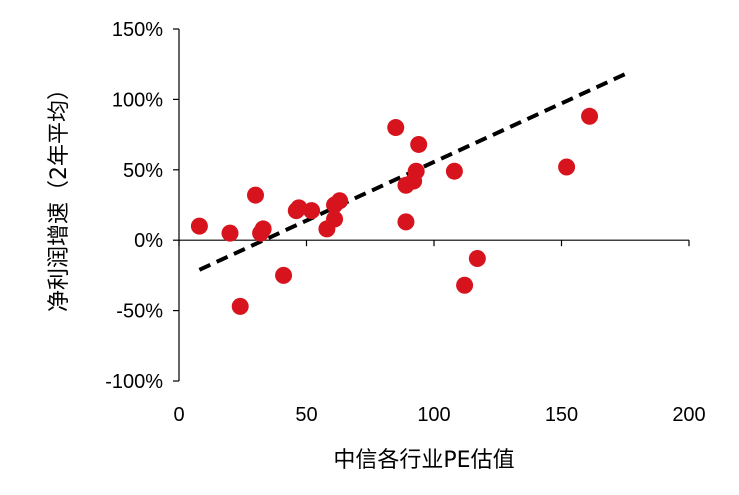 Image resolution: width=739 pixels, height=495 pixels. I want to click on y-tick-label: 150%, so click(137, 30).